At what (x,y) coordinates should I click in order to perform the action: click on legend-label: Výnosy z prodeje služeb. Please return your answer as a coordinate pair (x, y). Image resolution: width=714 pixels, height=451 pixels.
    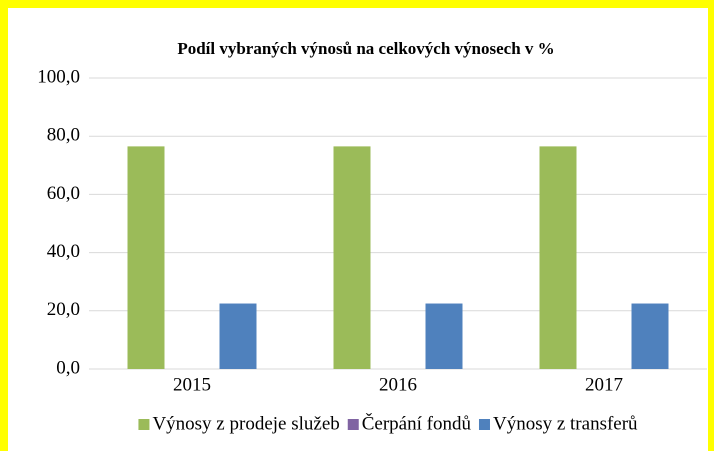
    Looking at the image, I should click on (245, 423).